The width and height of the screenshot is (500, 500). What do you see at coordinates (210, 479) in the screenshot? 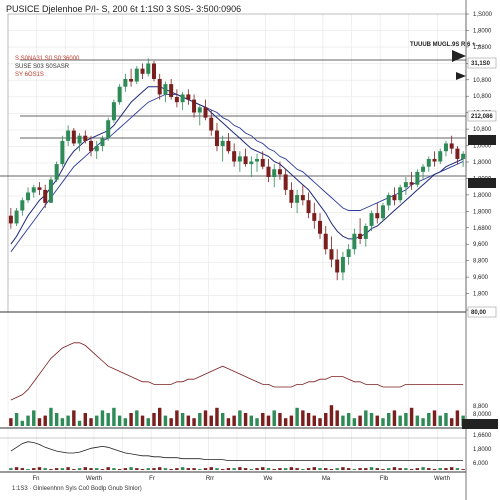
I see `x-tick-label: Rrr` at bounding box center [210, 479].